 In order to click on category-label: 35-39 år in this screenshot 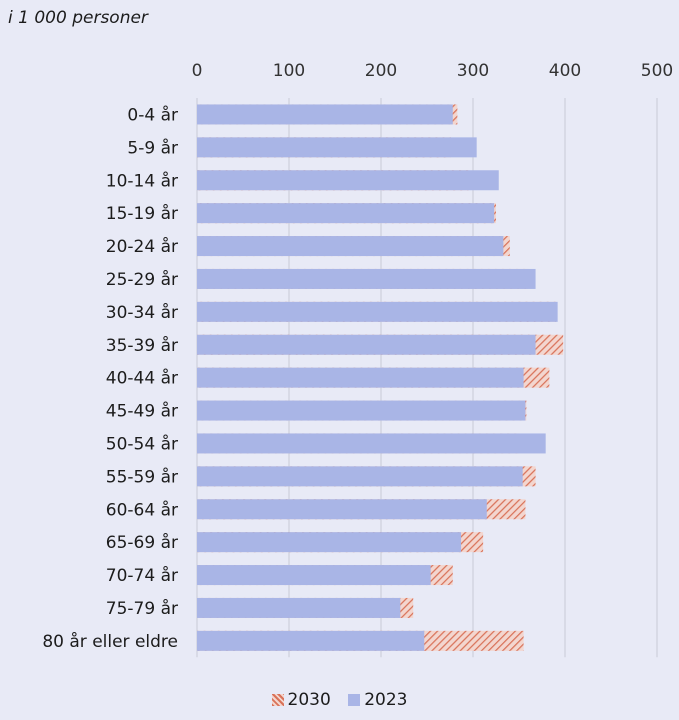, I will do `click(142, 345)`.